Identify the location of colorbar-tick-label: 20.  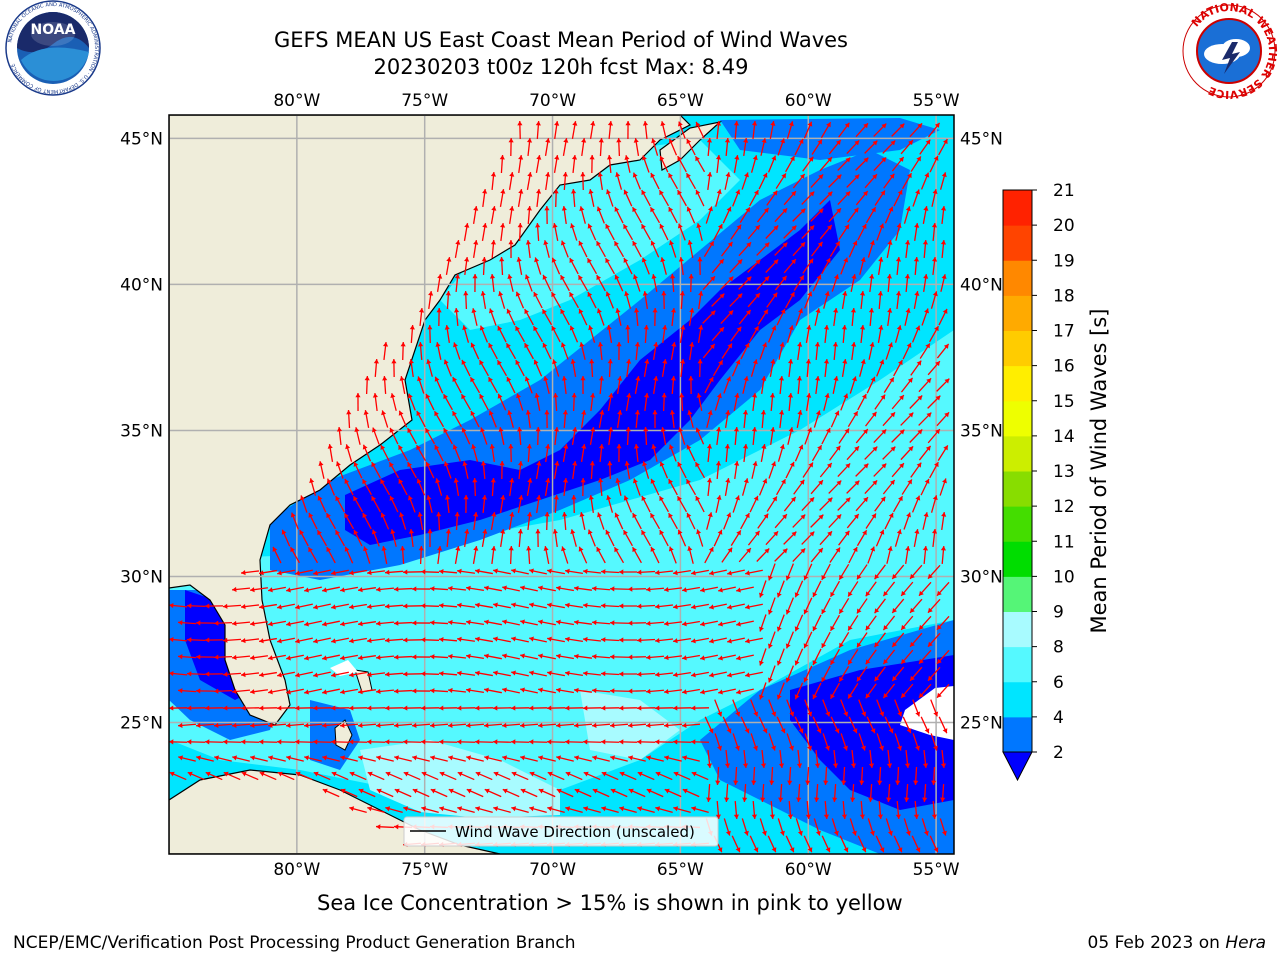
(1064, 226).